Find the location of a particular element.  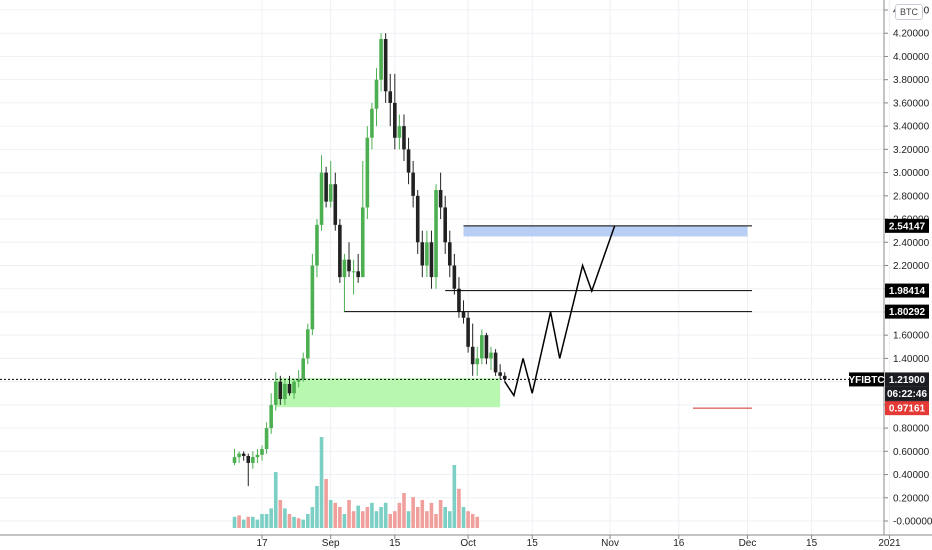

projection-line is located at coordinates (560, 311).